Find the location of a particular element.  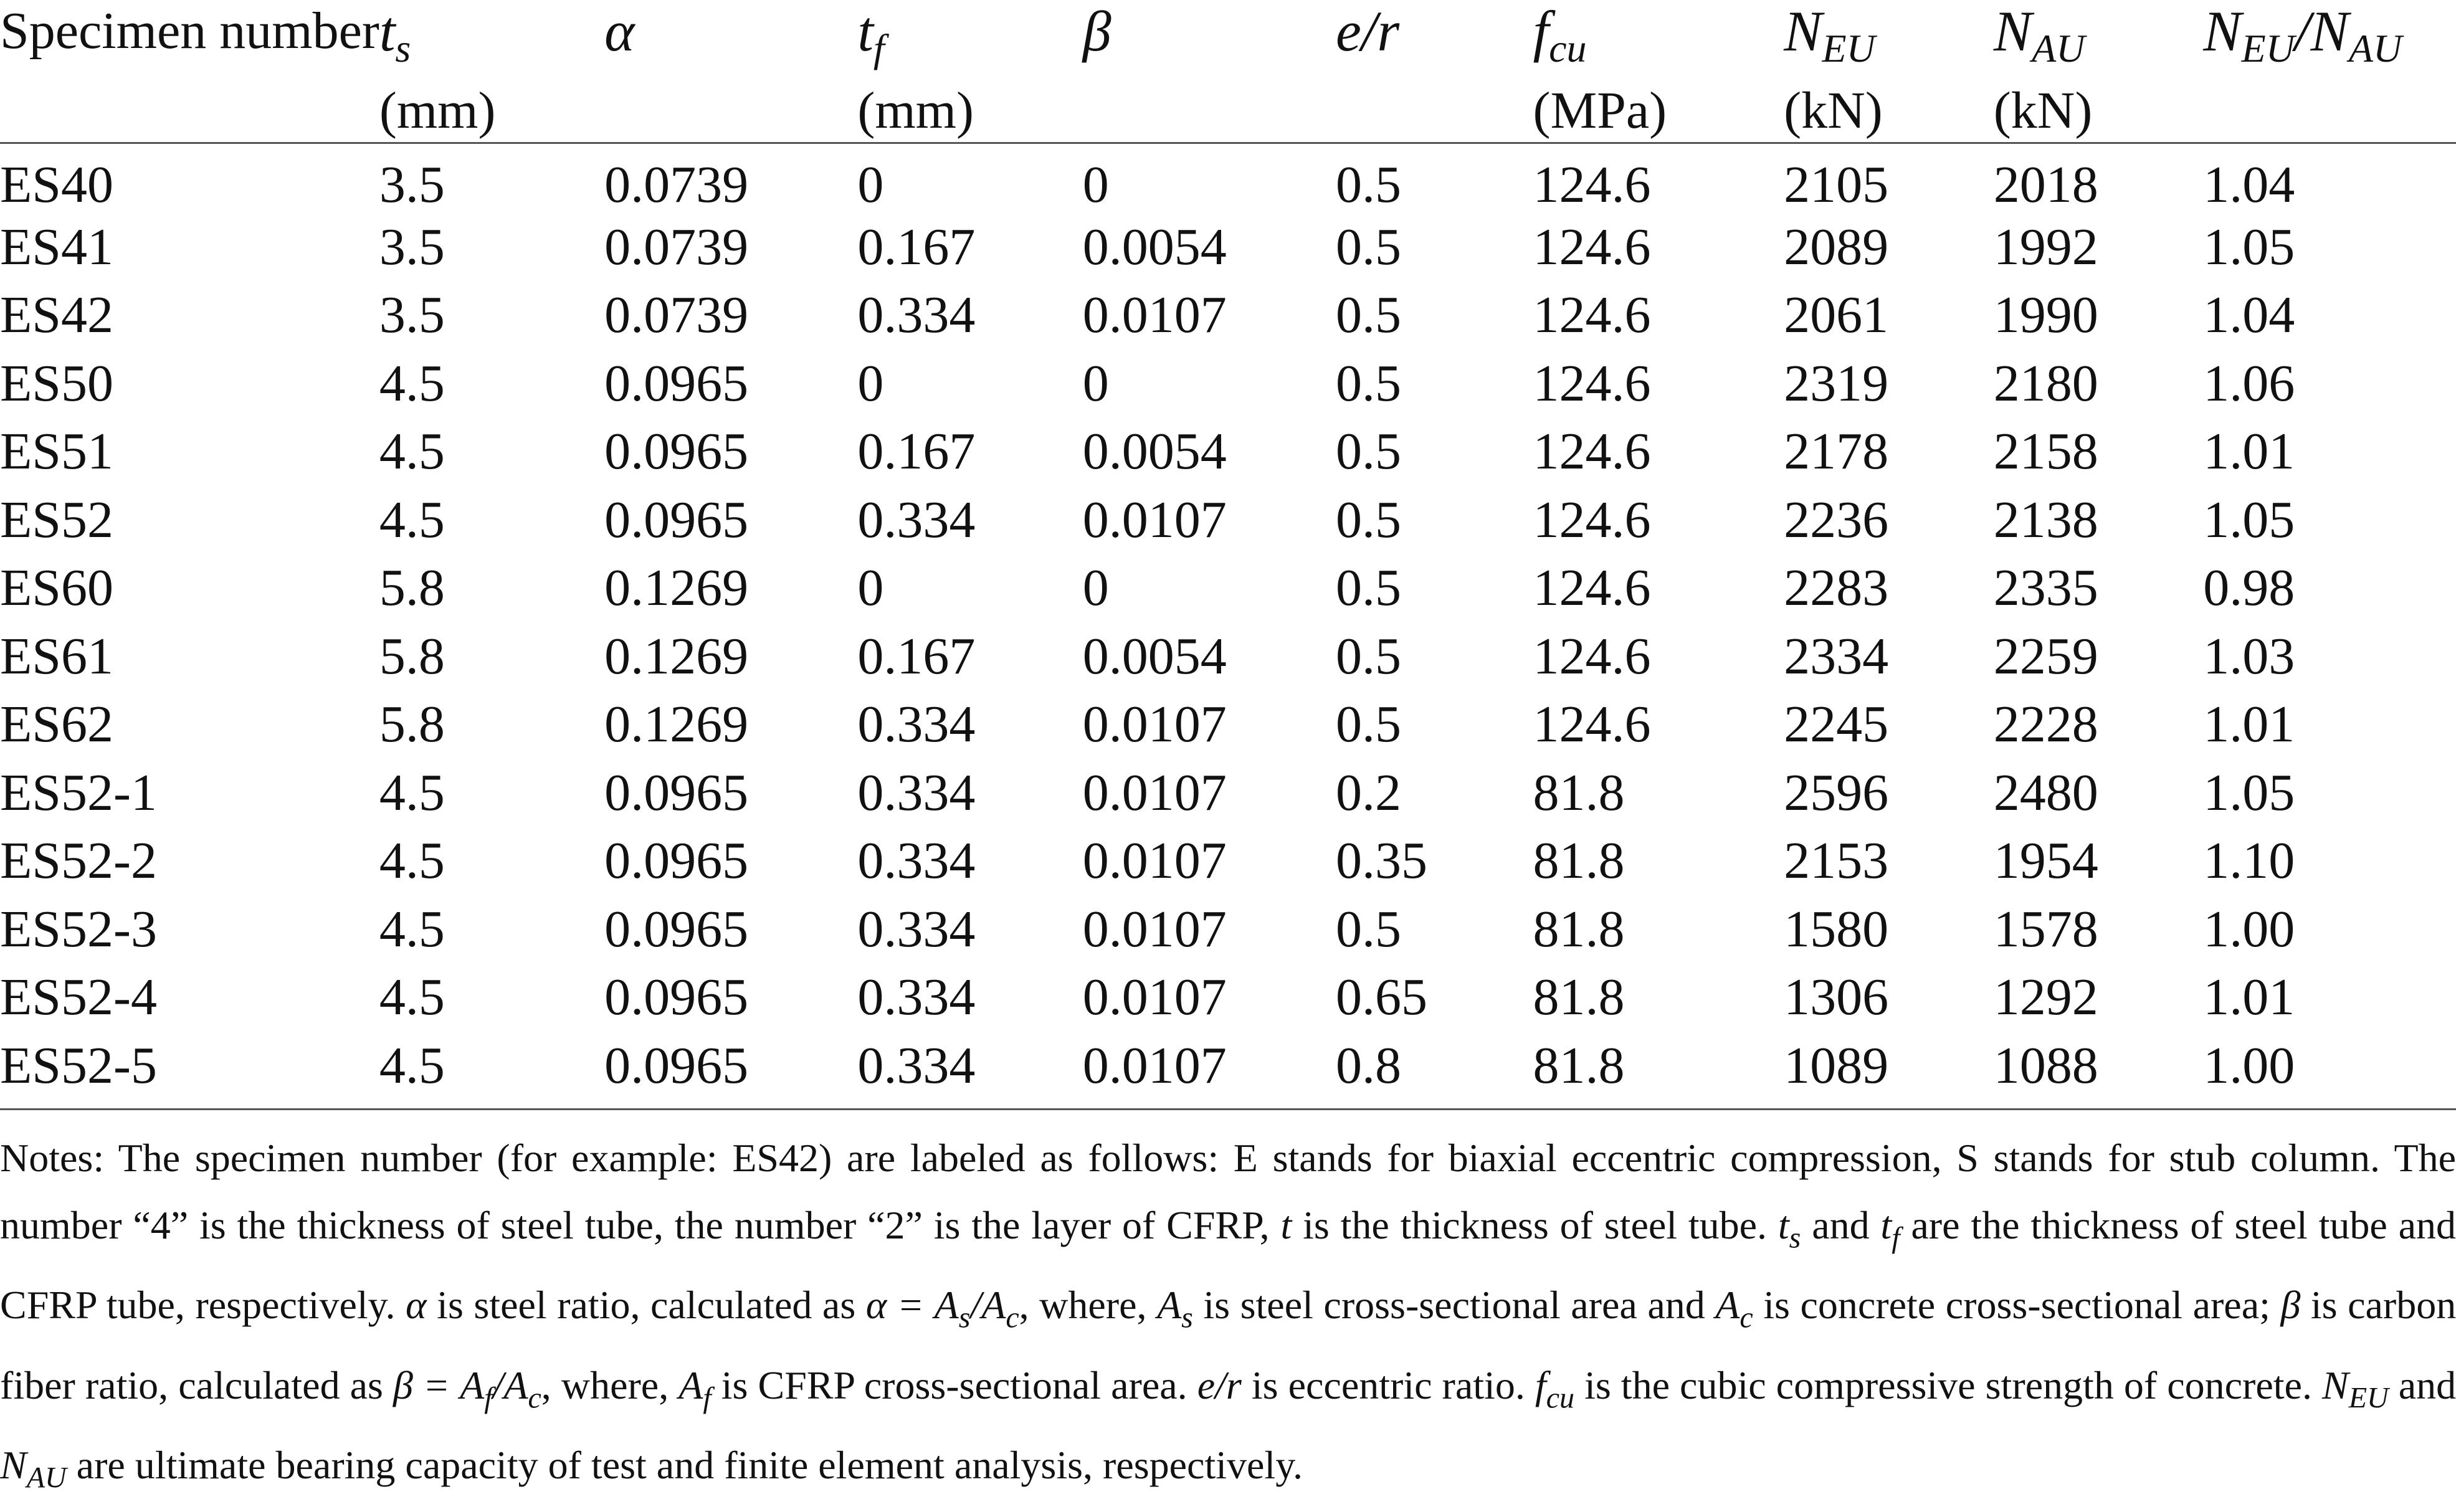

symbol-beta: β is located at coordinates (2290, 1305).